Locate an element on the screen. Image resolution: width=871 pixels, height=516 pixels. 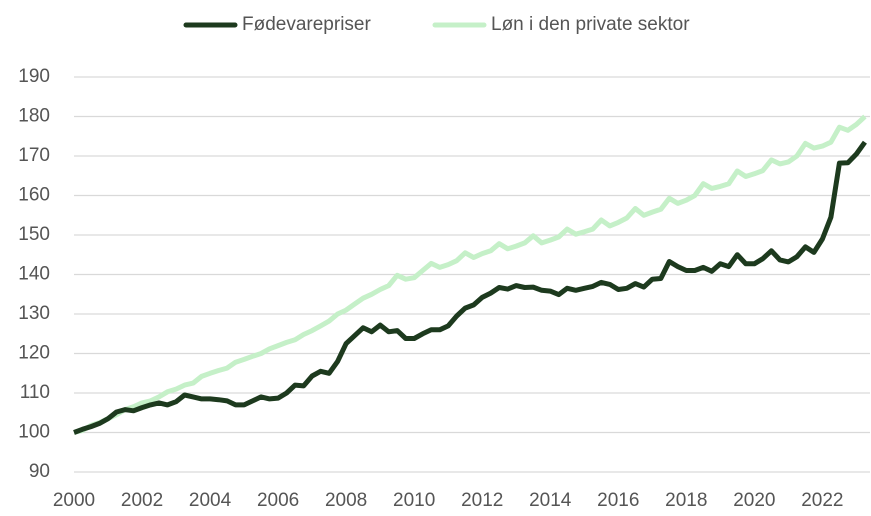
y-tick-label: 180 is located at coordinates (34, 116).